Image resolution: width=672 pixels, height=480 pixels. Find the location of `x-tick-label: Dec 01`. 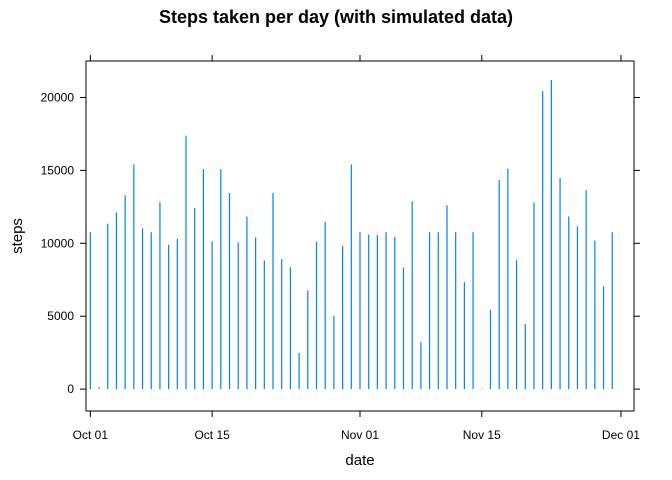

x-tick-label: Dec 01 is located at coordinates (621, 435).